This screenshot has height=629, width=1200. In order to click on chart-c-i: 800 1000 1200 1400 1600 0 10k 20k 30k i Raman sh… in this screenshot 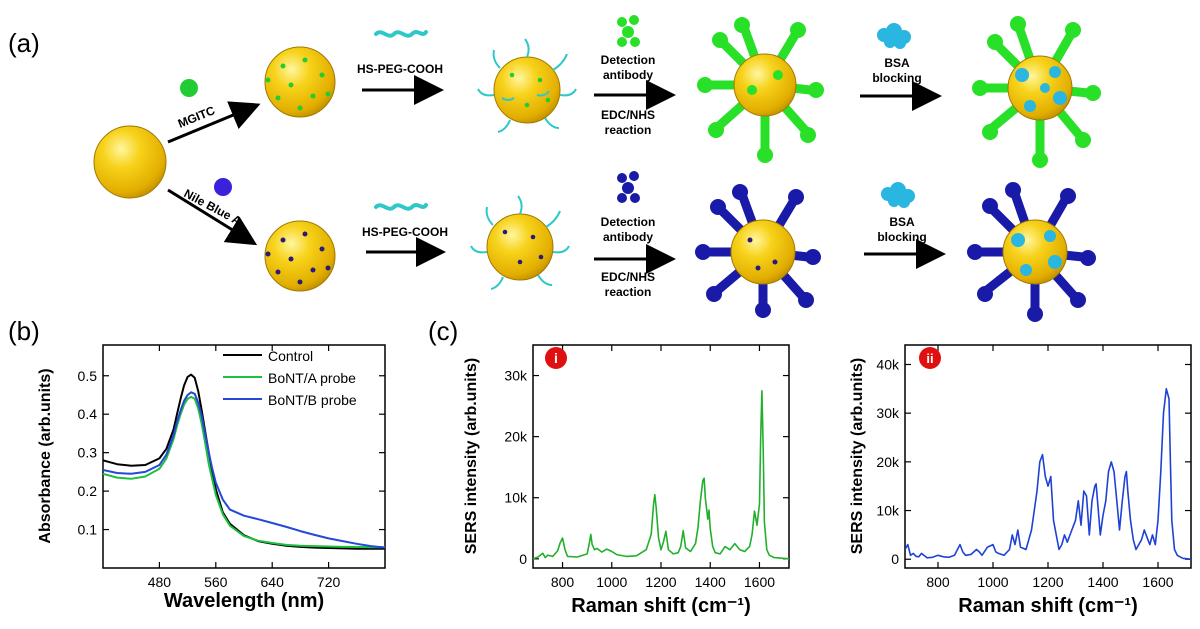, I will do `click(626, 480)`.